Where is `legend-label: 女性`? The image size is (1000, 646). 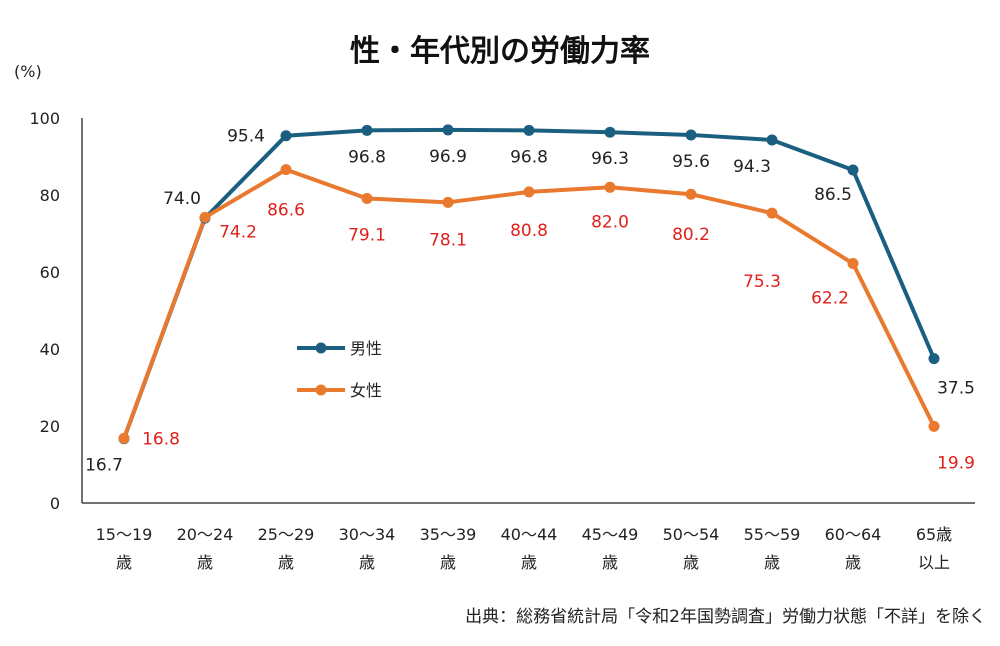
legend-label: 女性 is located at coordinates (366, 390).